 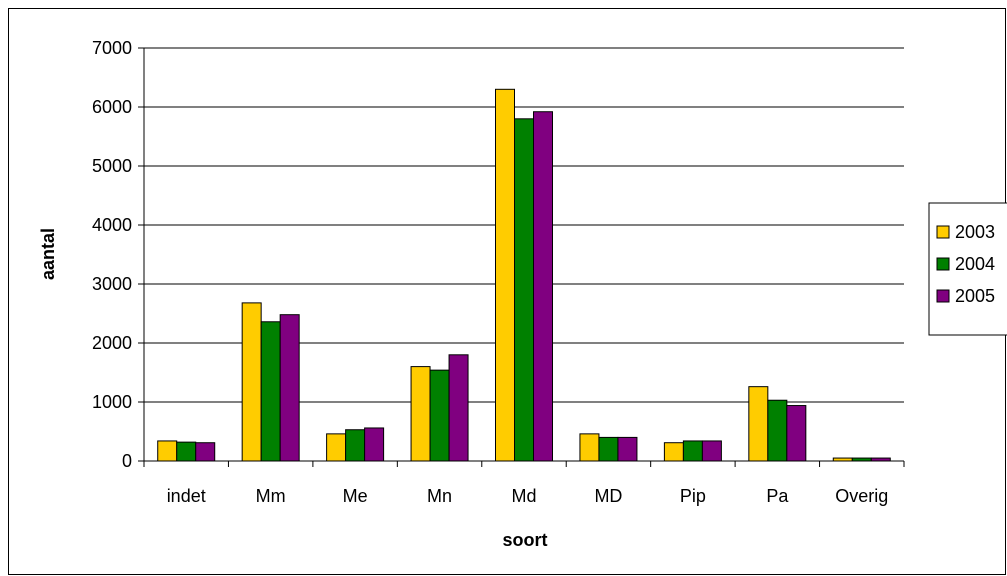 I want to click on bar-2005-indet, so click(x=205, y=452).